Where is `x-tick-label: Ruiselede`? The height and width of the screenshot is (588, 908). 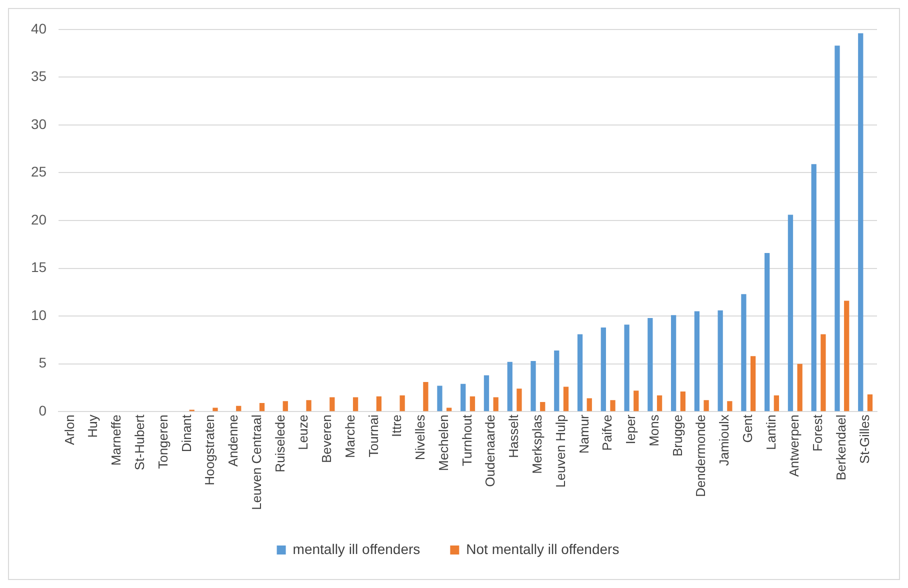 x-tick-label: Ruiselede is located at coordinates (280, 443).